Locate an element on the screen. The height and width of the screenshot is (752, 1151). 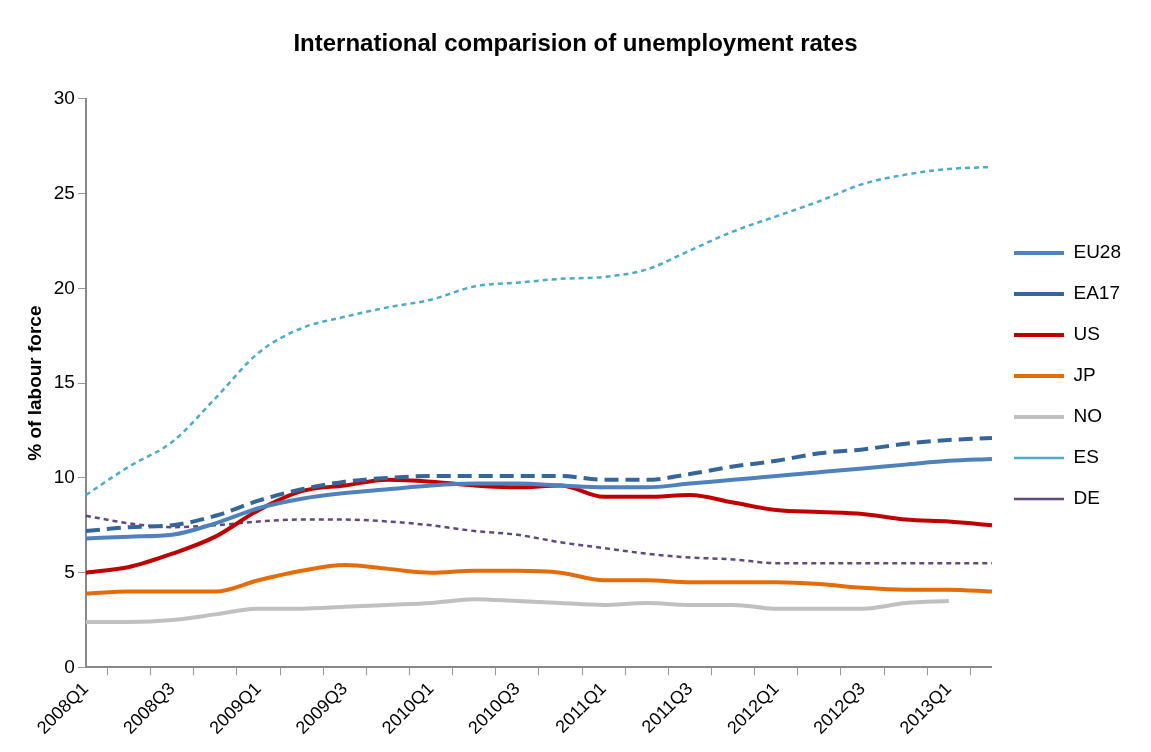
legend-label: NO is located at coordinates (1087, 416).